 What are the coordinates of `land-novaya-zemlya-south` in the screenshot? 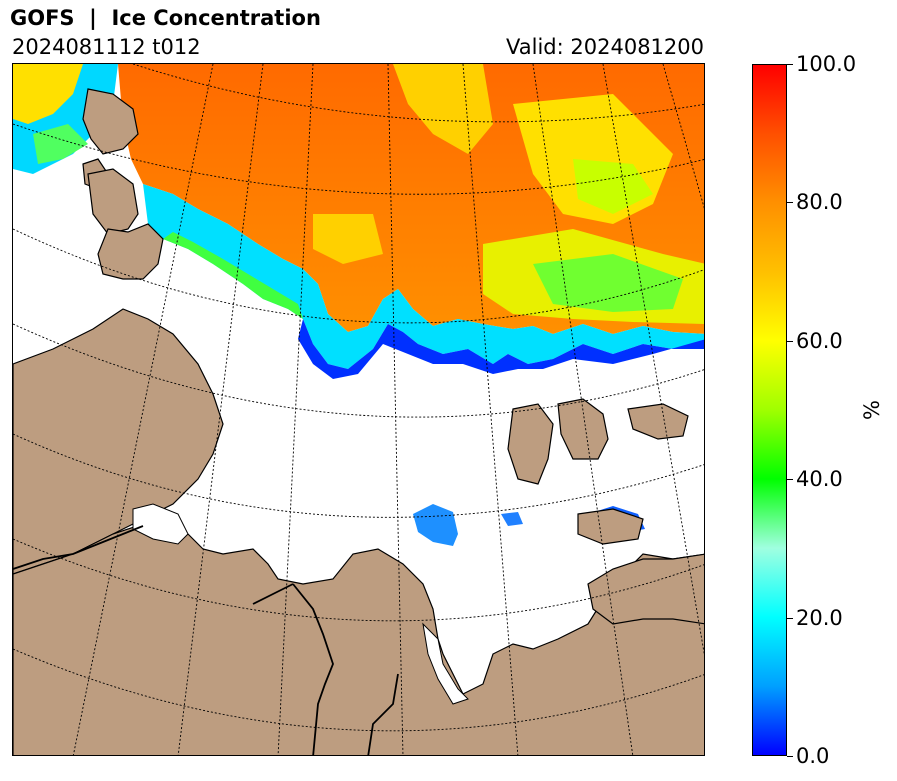 It's located at (130, 251).